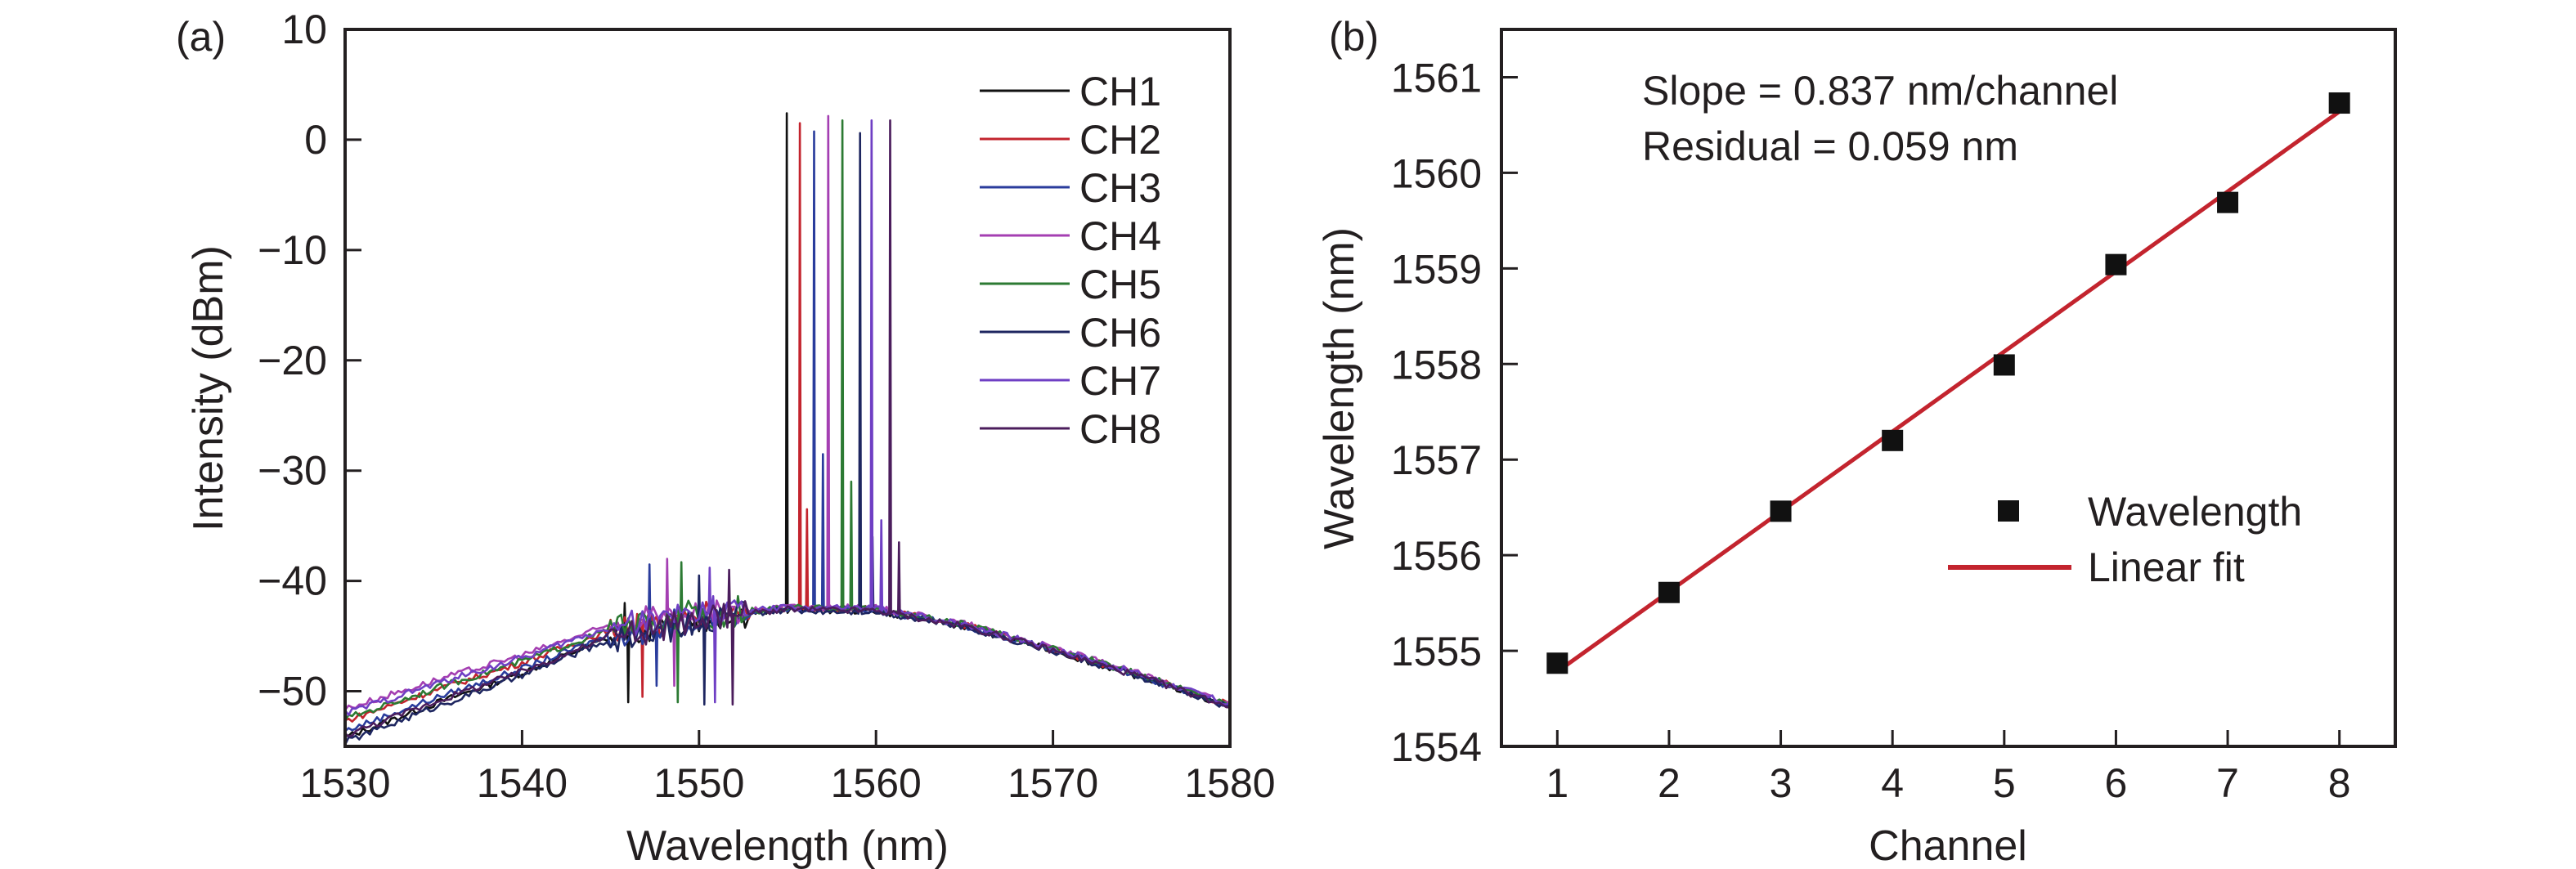  I want to click on x-tick-label: 3, so click(1782, 783).